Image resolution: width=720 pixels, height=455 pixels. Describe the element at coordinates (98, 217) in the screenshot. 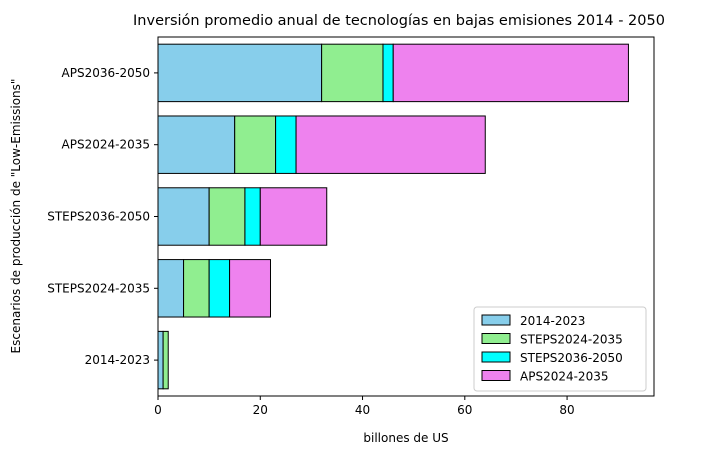

I see `y-tick-label: STEPS2036-2050` at that location.